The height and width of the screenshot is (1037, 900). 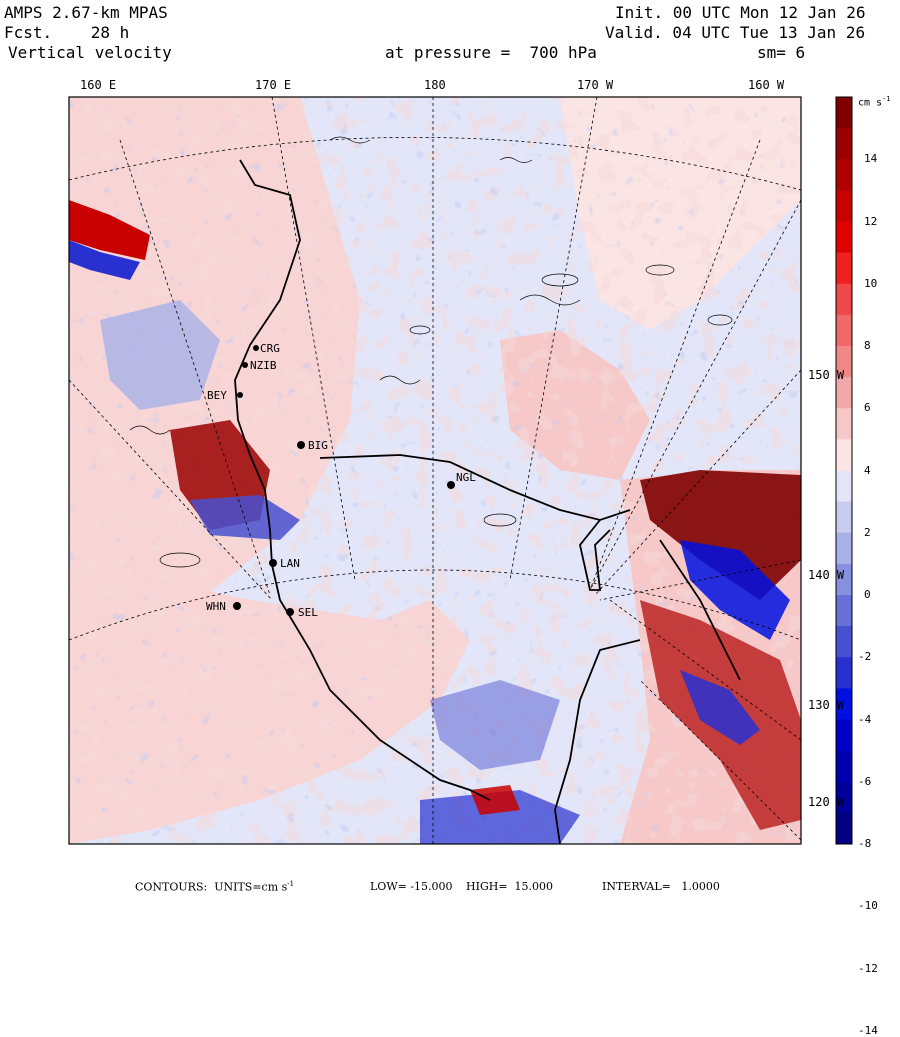 I want to click on footer-low: LOW= -15.000, so click(x=411, y=886).